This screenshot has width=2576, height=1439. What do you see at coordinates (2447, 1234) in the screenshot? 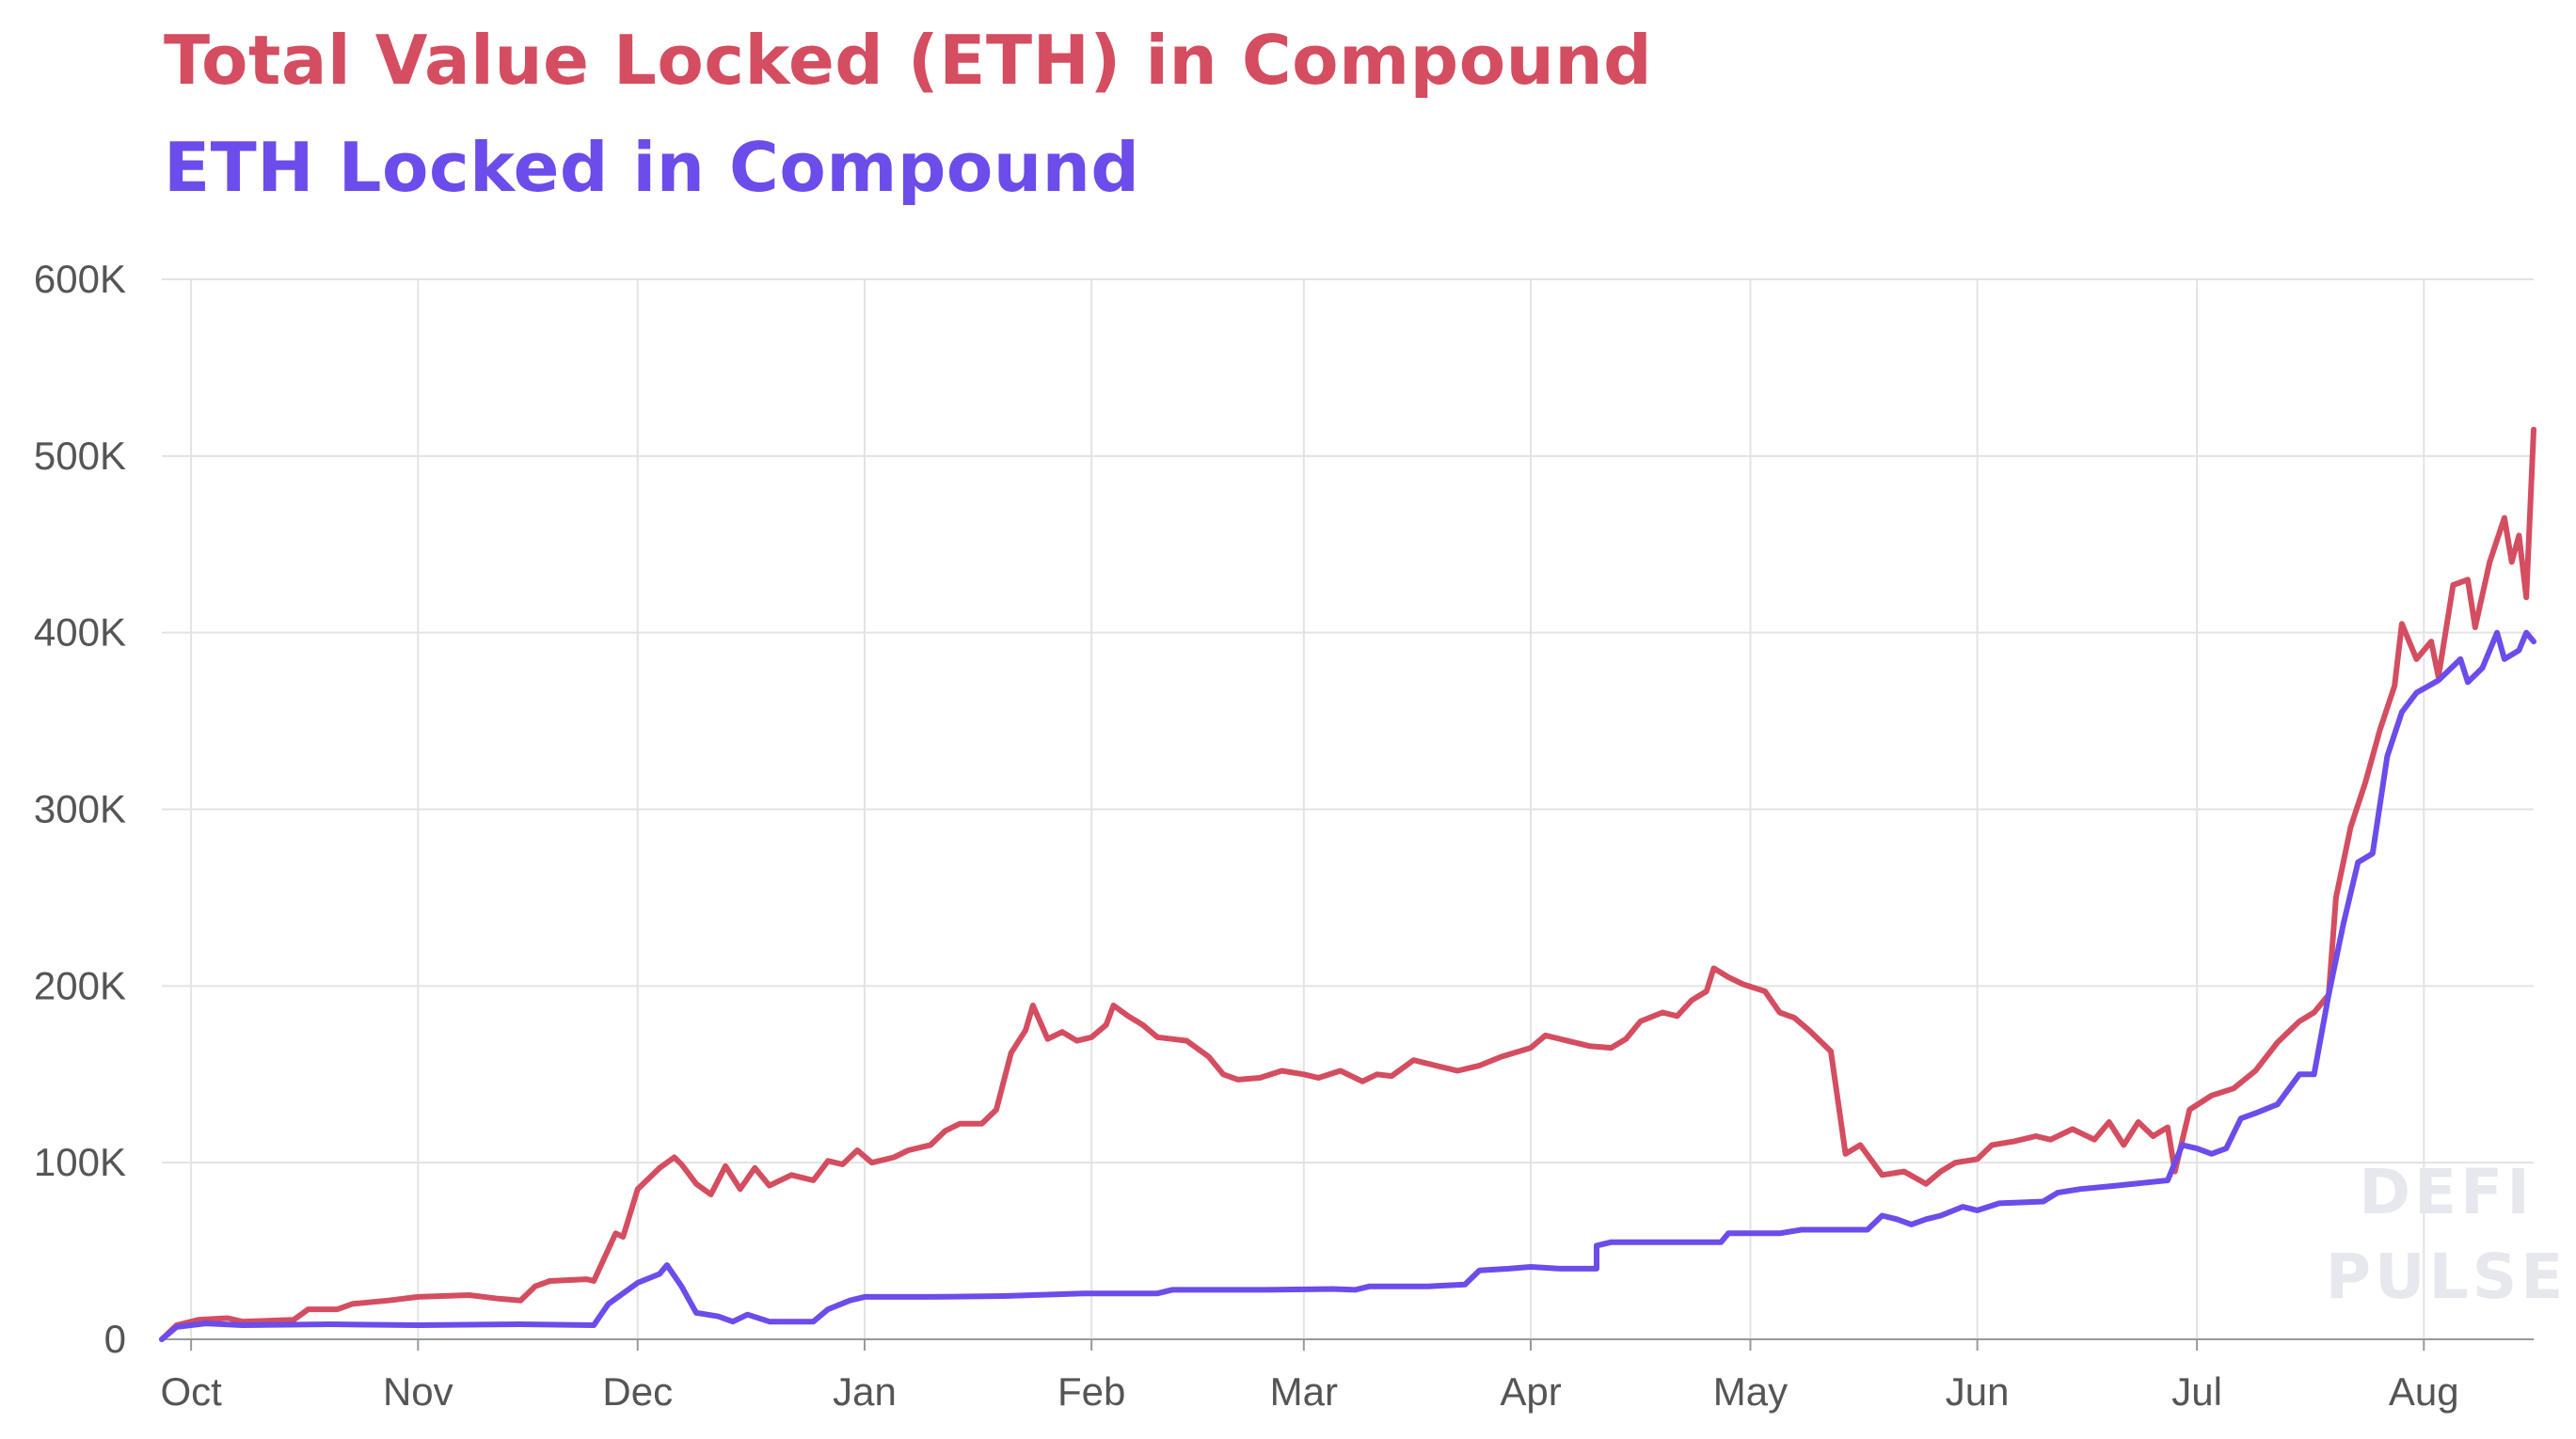
I see `defi-pulse-watermark: DEFI PULSE` at bounding box center [2447, 1234].